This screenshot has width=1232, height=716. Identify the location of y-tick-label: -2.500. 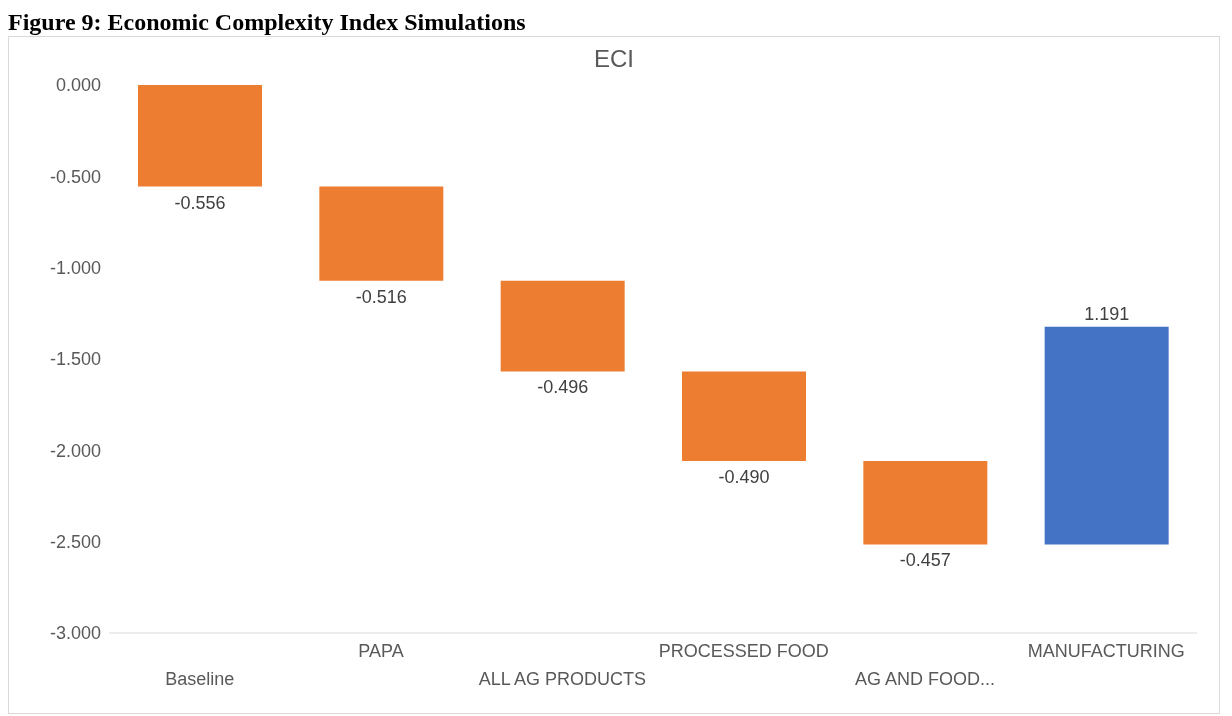
(75, 542).